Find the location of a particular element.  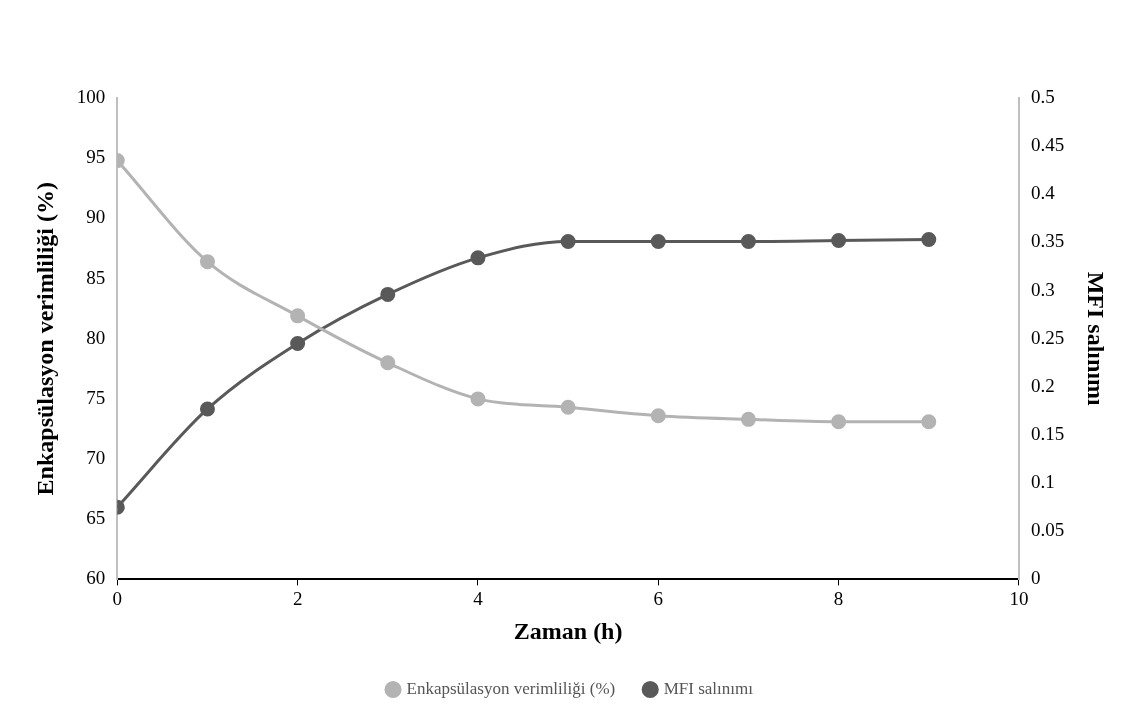

x-tick-label: 4 is located at coordinates (478, 598).